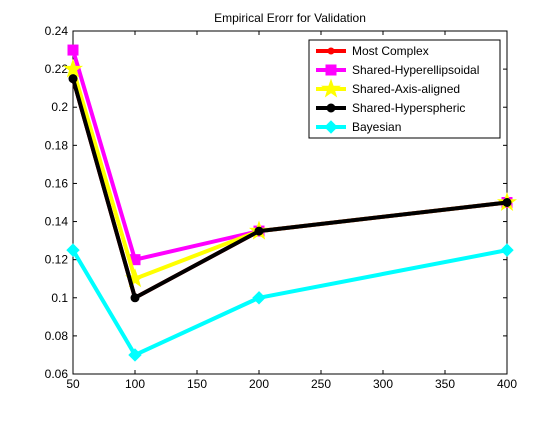  What do you see at coordinates (197, 384) in the screenshot?
I see `x-tick-label: 150` at bounding box center [197, 384].